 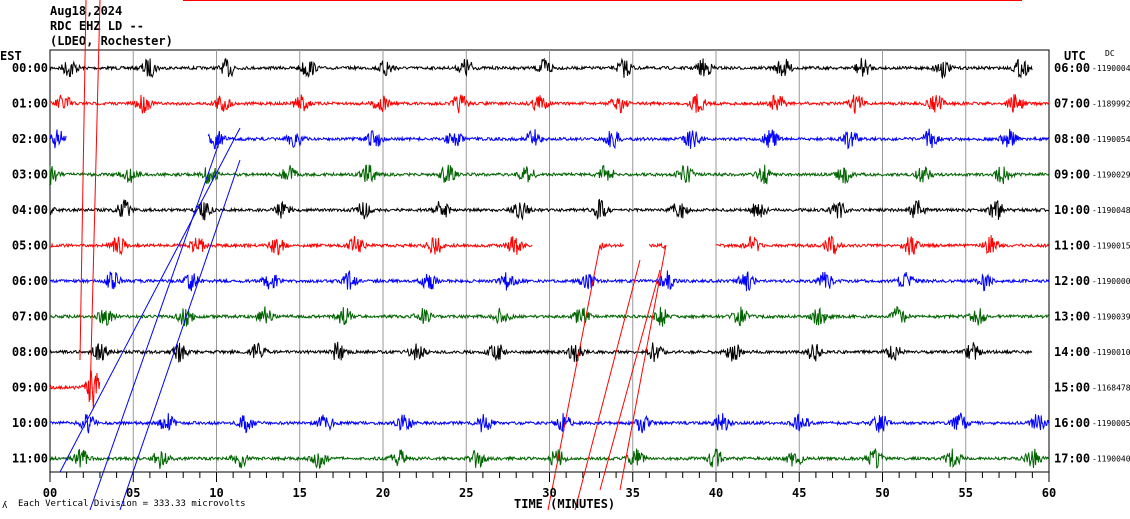 What do you see at coordinates (564, 504) in the screenshot?
I see `x-axis-title: TIME (MINUTES)` at bounding box center [564, 504].